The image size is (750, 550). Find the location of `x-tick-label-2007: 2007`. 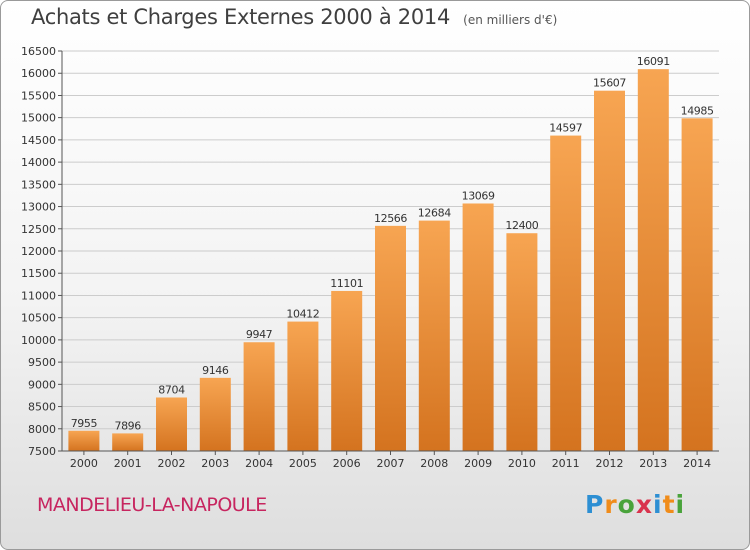

x-tick-label-2007: 2007 is located at coordinates (391, 463).